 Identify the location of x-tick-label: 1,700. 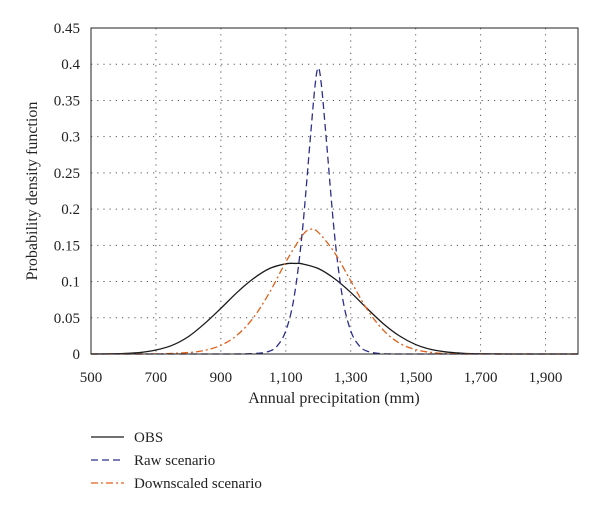
(481, 378).